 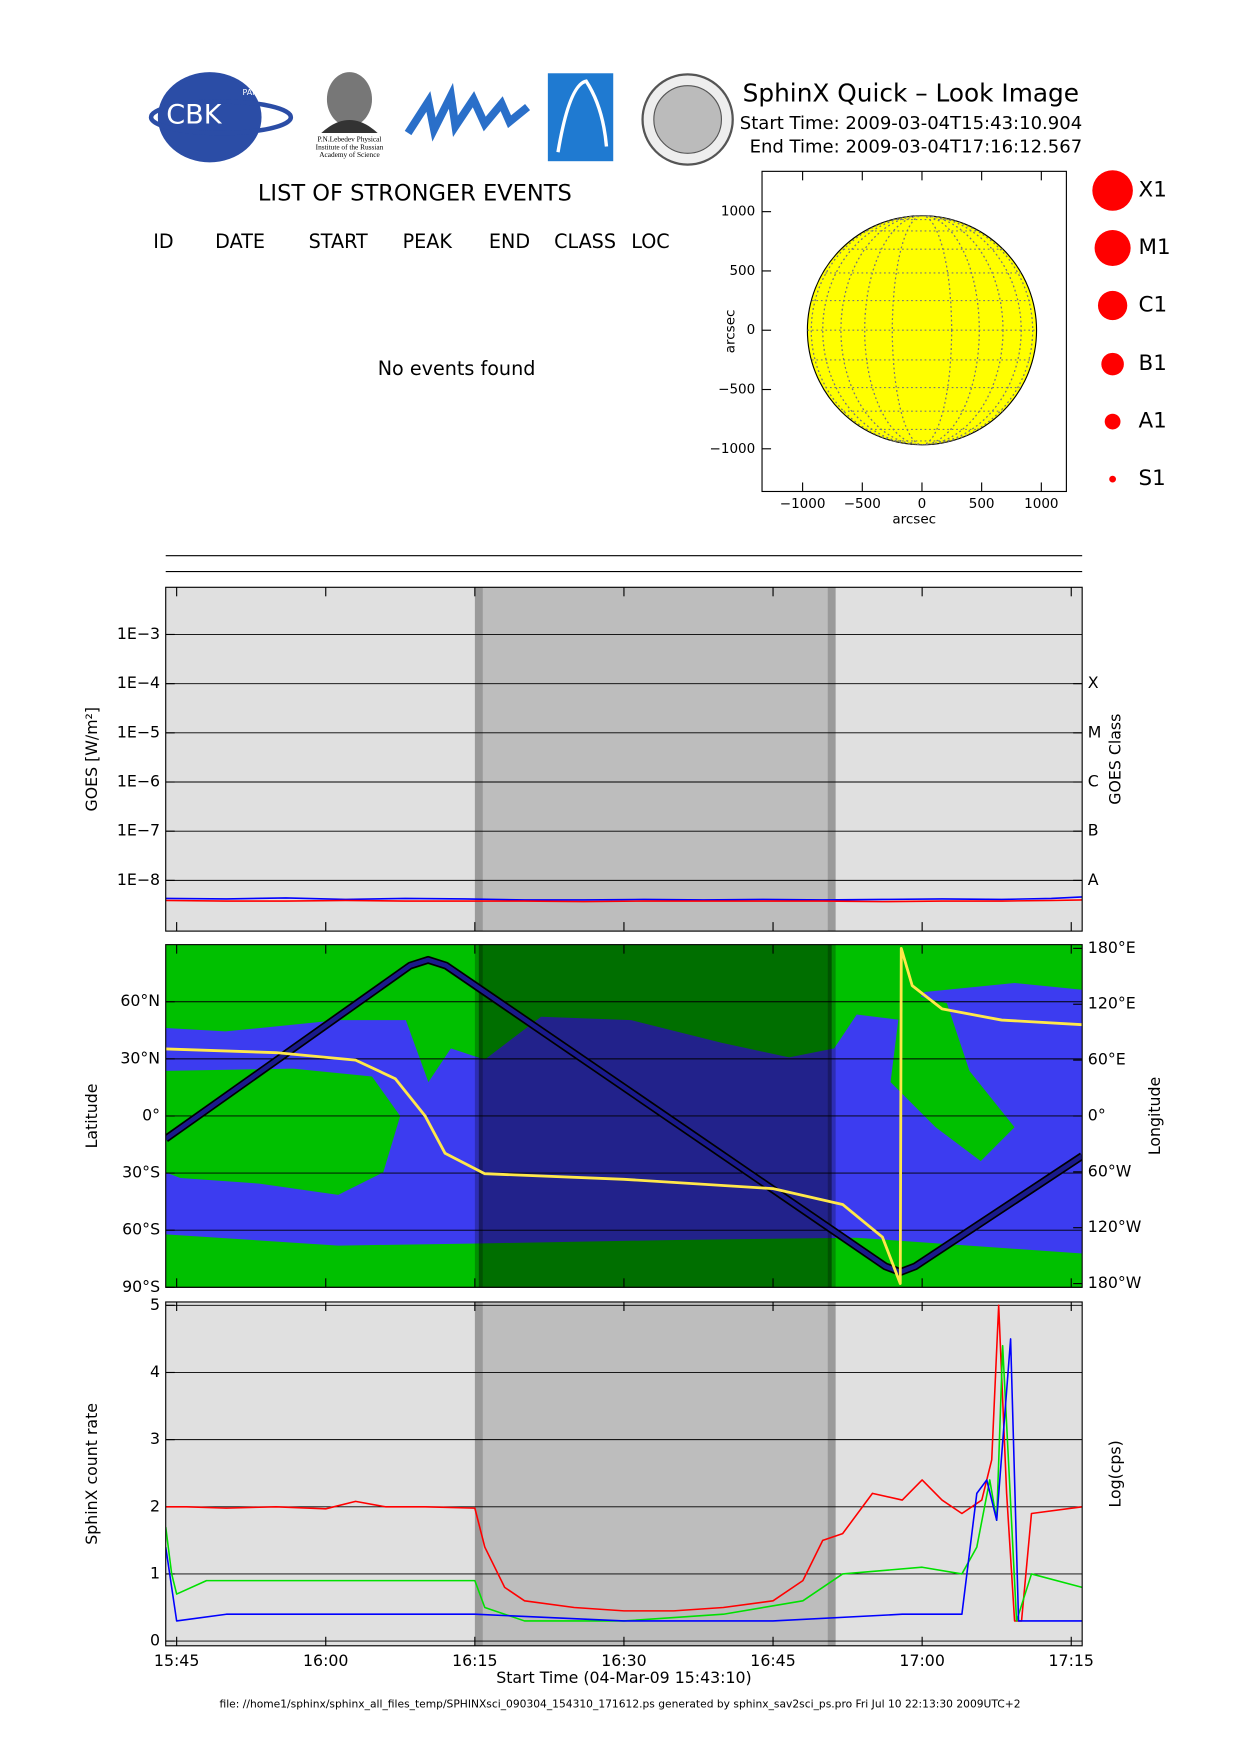 What do you see at coordinates (1112, 1003) in the screenshot?
I see `y-tick-label: 120°E` at bounding box center [1112, 1003].